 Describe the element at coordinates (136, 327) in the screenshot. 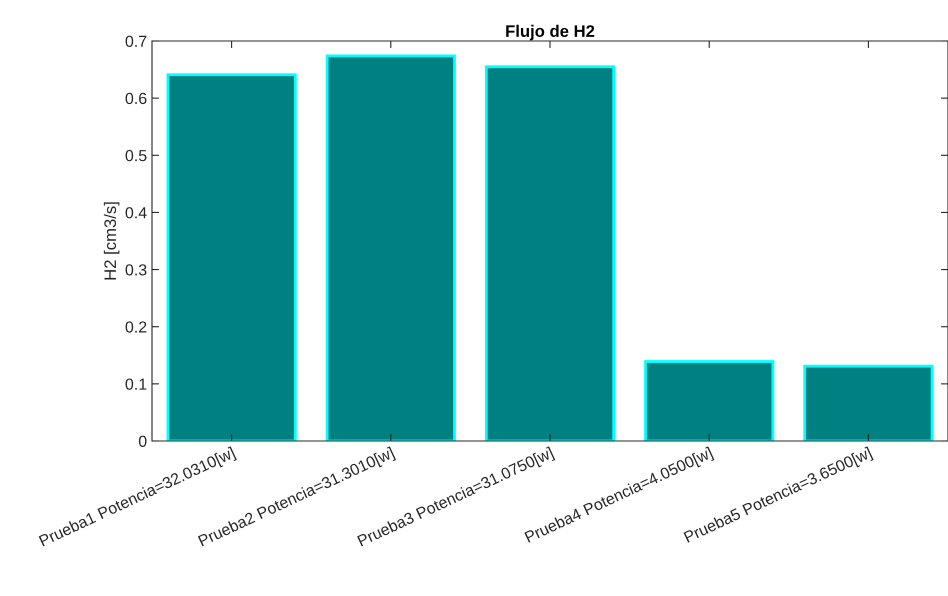

I see `y-tick-label: 0.2` at that location.